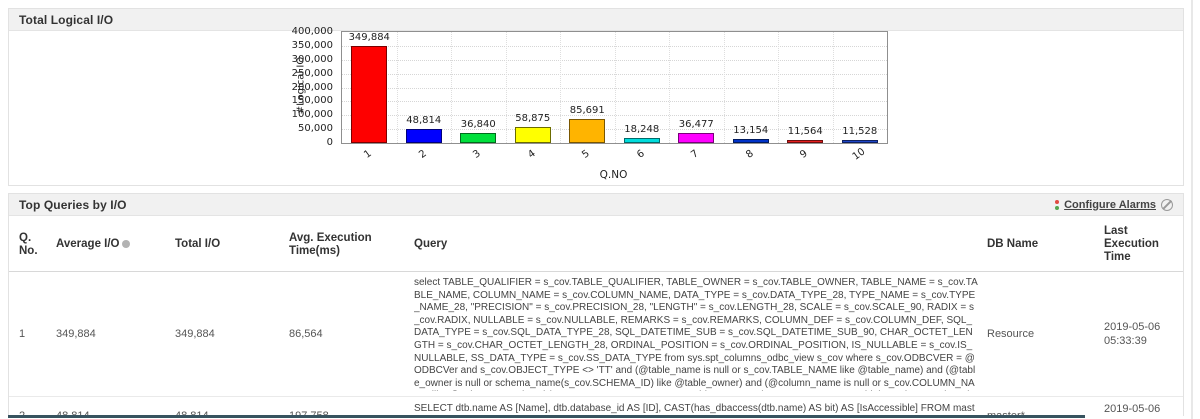  Describe the element at coordinates (859, 154) in the screenshot. I see `x-tick-label: 10` at that location.